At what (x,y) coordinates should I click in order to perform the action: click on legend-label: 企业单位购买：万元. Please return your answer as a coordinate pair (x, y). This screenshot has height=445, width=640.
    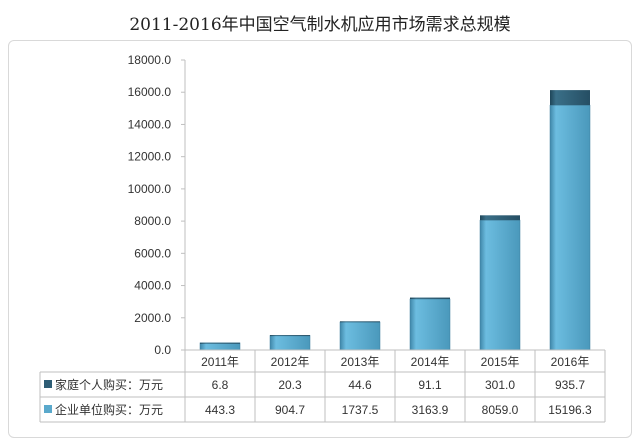
    Looking at the image, I should click on (109, 409).